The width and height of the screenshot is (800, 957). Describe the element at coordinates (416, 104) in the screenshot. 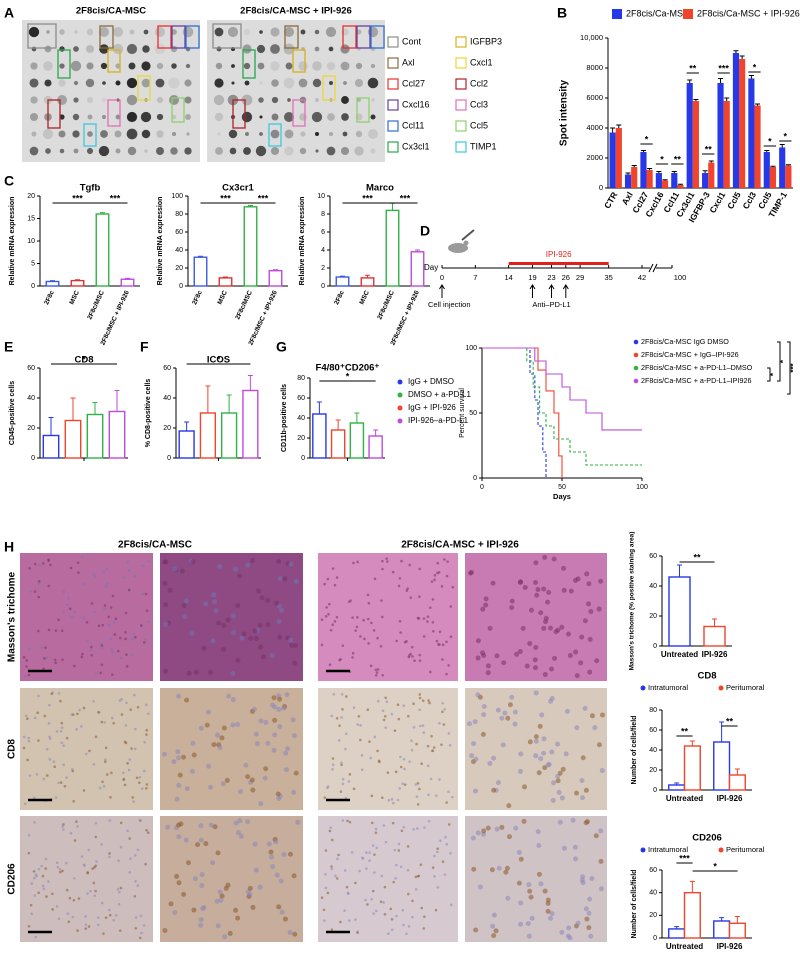

I see `legend-label: Cxcl16` at that location.